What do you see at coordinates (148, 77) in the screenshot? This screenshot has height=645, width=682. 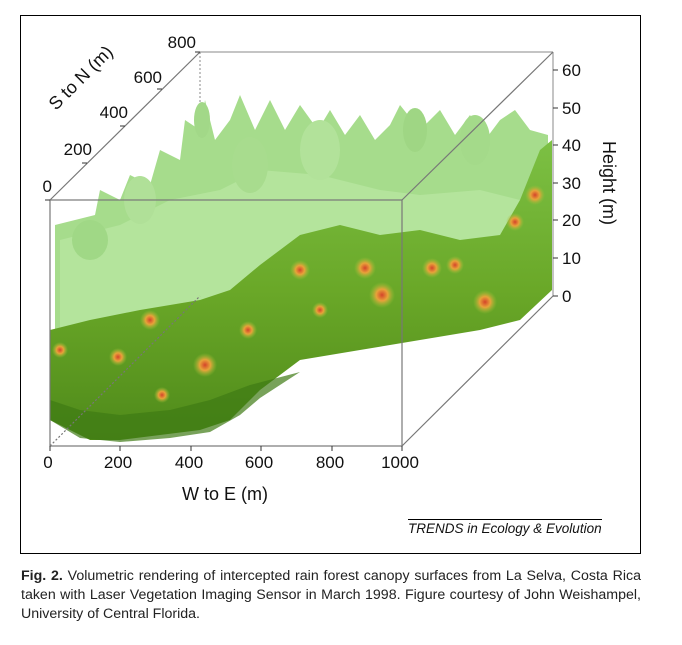 I see `y-tick-label: 600` at bounding box center [148, 77].